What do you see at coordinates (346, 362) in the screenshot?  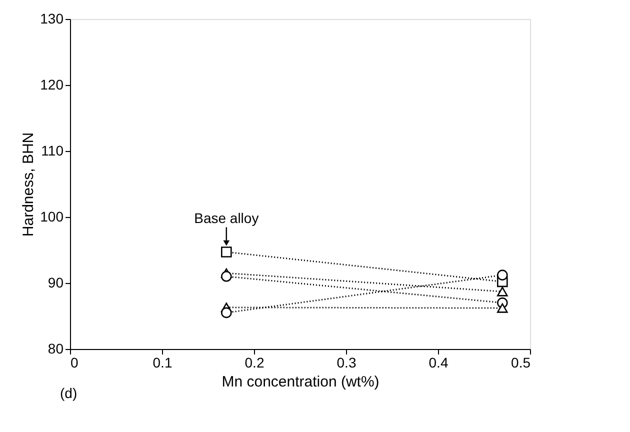 I see `x-tick-label: 0.3` at bounding box center [346, 362].